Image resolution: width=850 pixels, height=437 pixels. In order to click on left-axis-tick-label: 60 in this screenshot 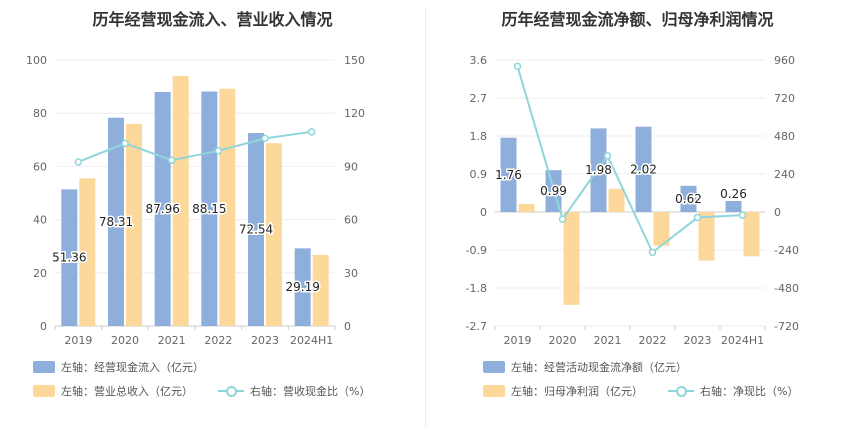, I will do `click(40, 166)`.